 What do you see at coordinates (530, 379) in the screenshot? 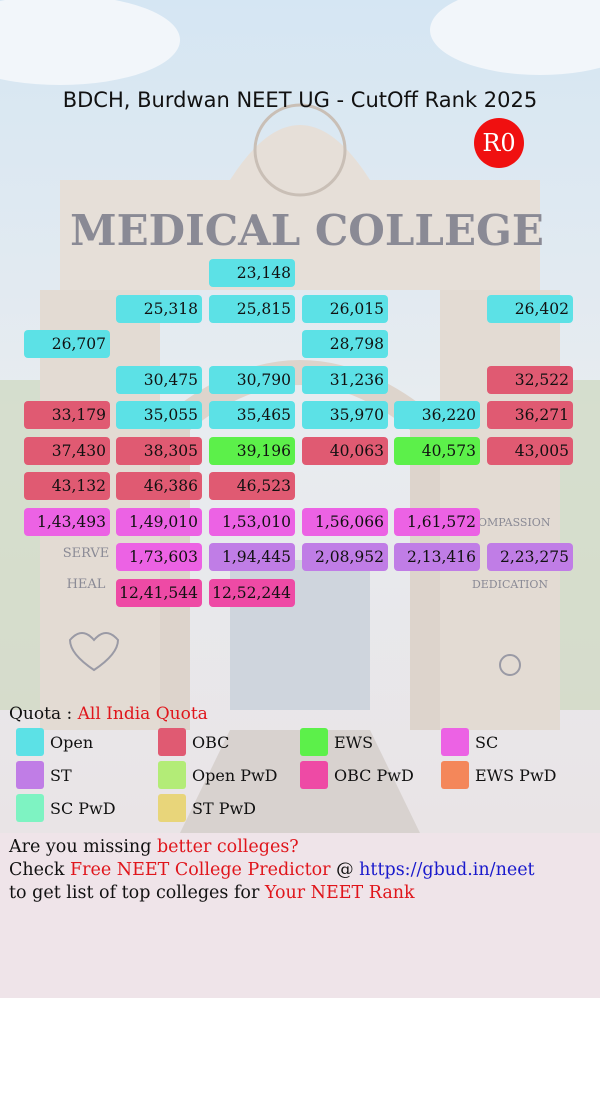
I see `rank-cell: 32,522` at bounding box center [530, 379].